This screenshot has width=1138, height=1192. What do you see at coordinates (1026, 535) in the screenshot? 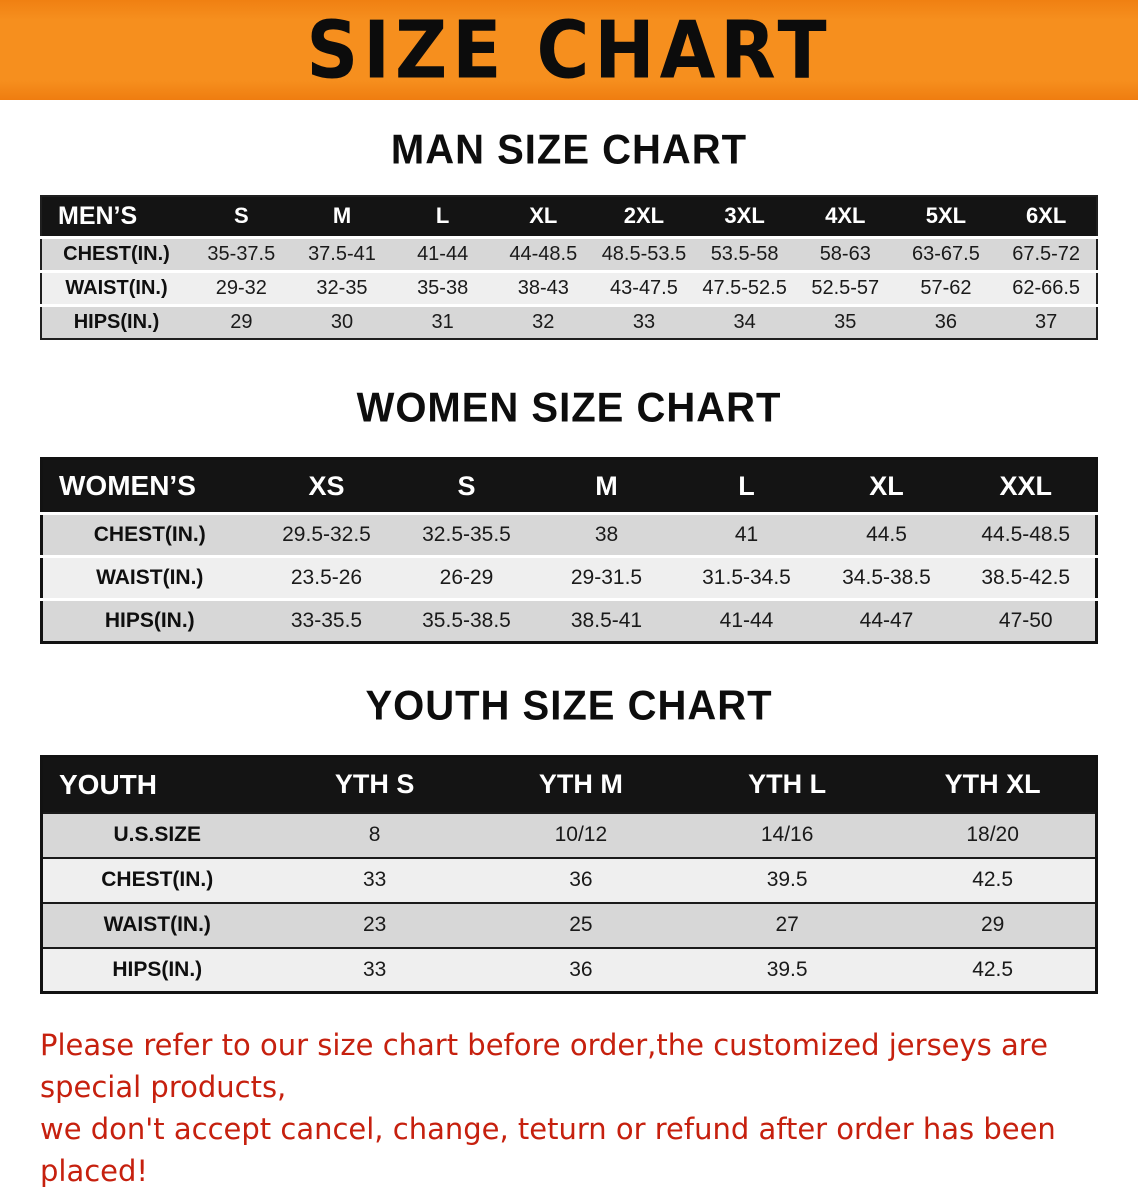
I see `size-value-cell: 44.5-48.5` at bounding box center [1026, 535].